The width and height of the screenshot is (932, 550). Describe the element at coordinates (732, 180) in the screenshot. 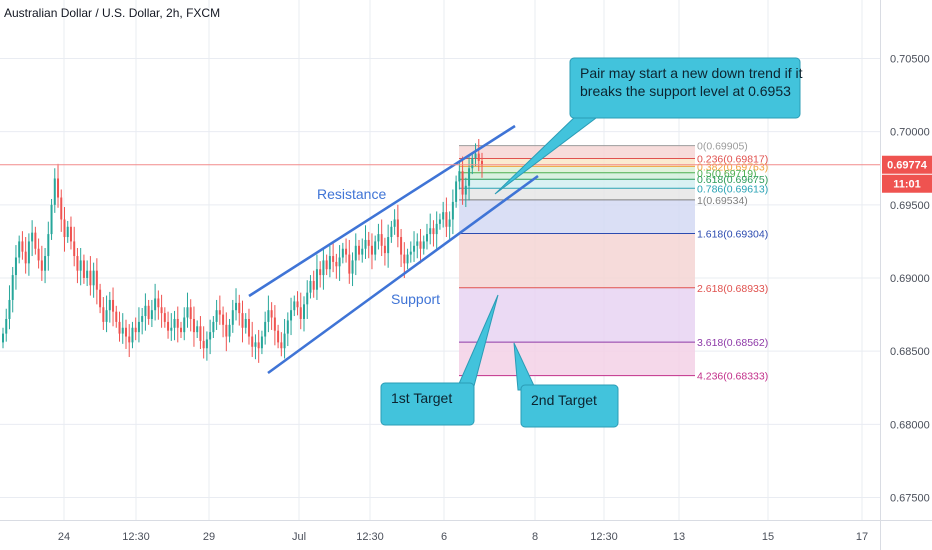

I see `fib-level-label: 0.618(0.69675)` at that location.